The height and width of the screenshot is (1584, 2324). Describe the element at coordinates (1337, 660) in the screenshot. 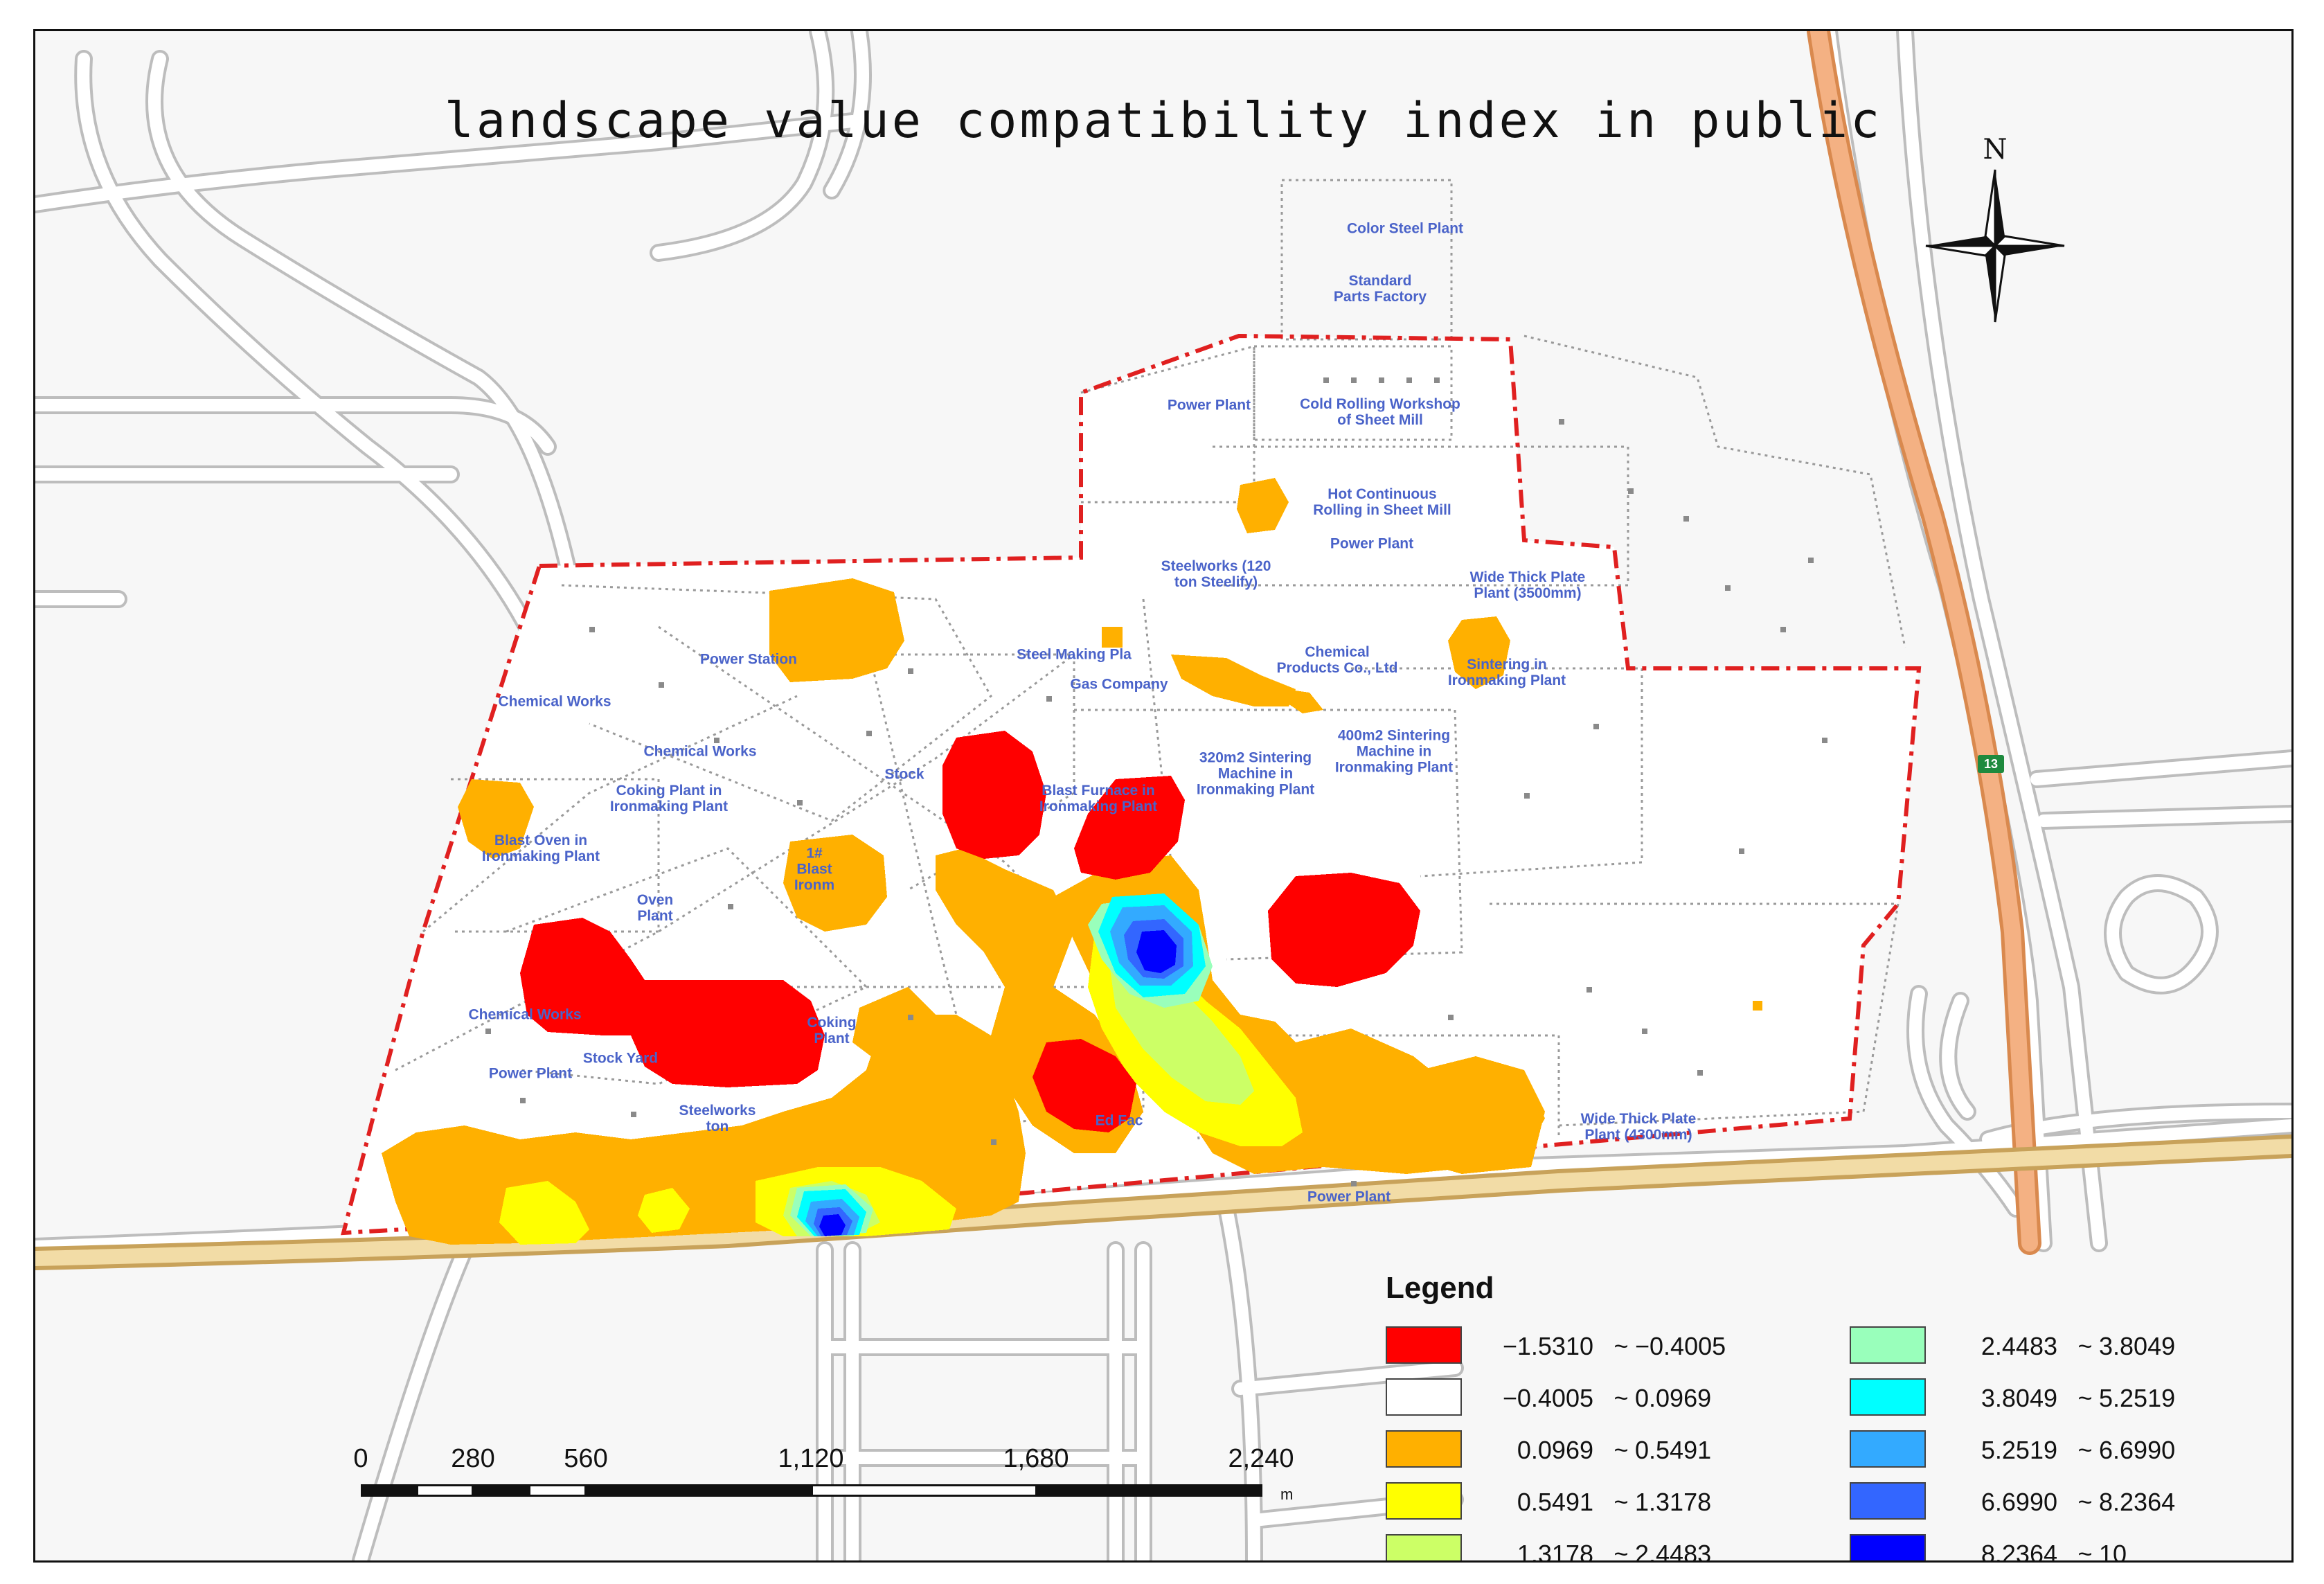

I see `plant-label: Chemical Products Co., Ltd` at that location.